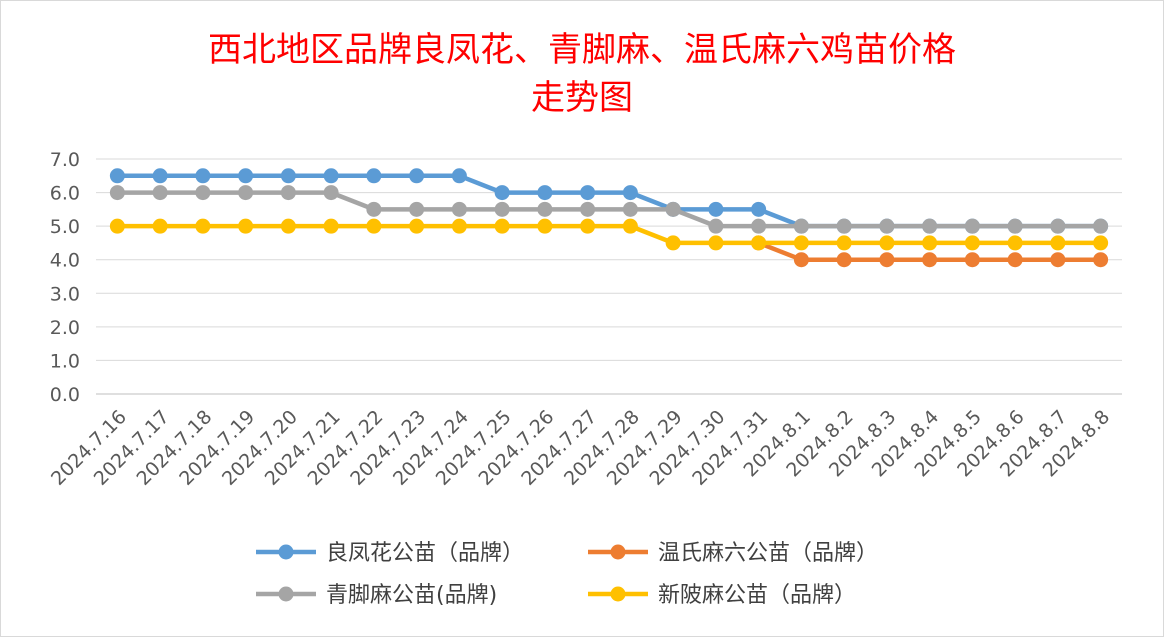 This screenshot has height=637, width=1164. What do you see at coordinates (757, 595) in the screenshot?
I see `legend-label: 新陂麻公苗（品牌）` at bounding box center [757, 595].